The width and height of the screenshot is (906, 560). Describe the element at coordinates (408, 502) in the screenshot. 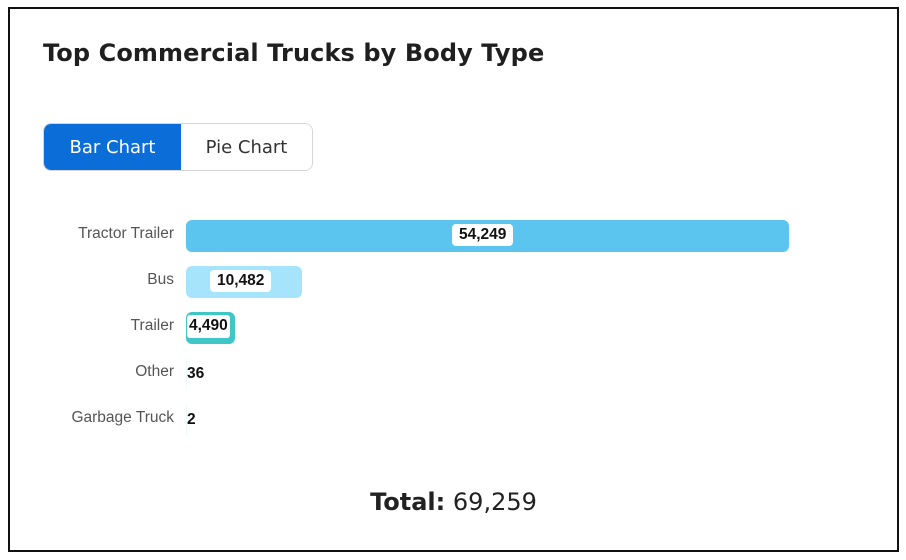

I see `total-label: Total:` at that location.